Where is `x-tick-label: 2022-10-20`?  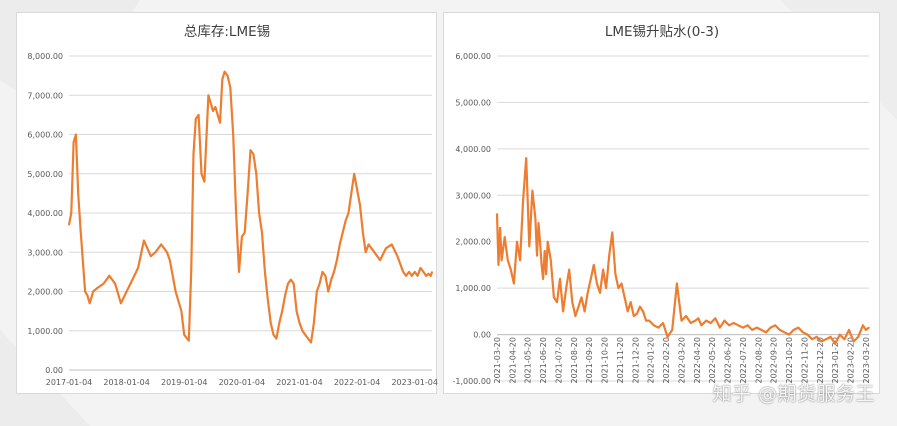 x-tick-label: 2022-10-20 is located at coordinates (789, 360).